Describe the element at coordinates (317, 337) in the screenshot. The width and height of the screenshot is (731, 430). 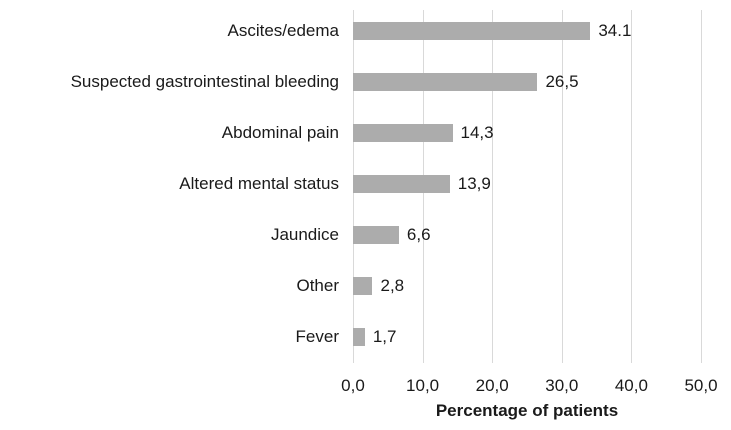
I see `category-label: Fever` at that location.